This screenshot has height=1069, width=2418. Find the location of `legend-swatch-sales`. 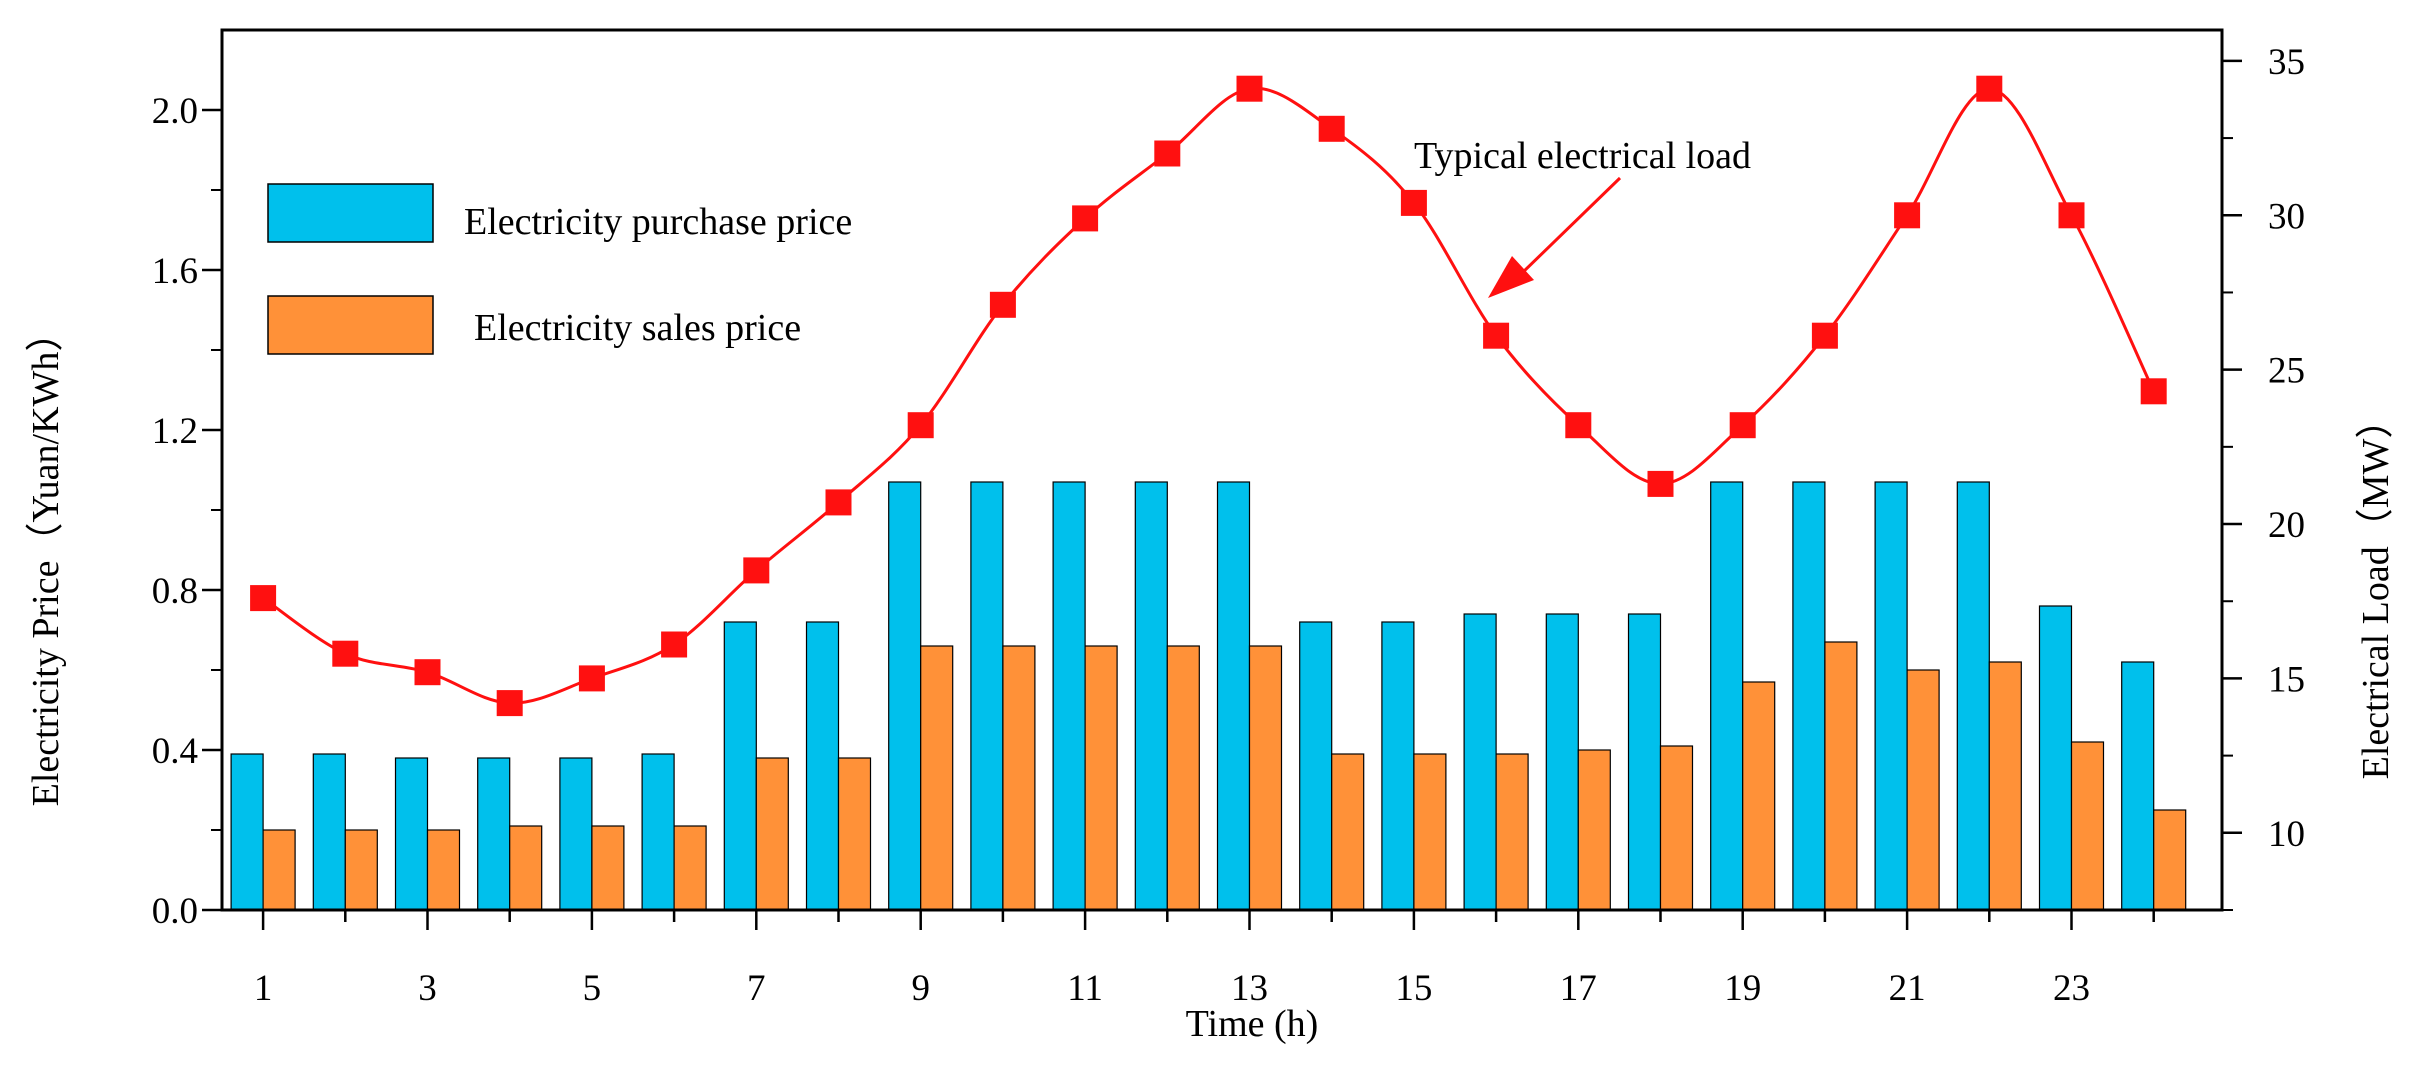

legend-swatch-sales is located at coordinates (350, 325).